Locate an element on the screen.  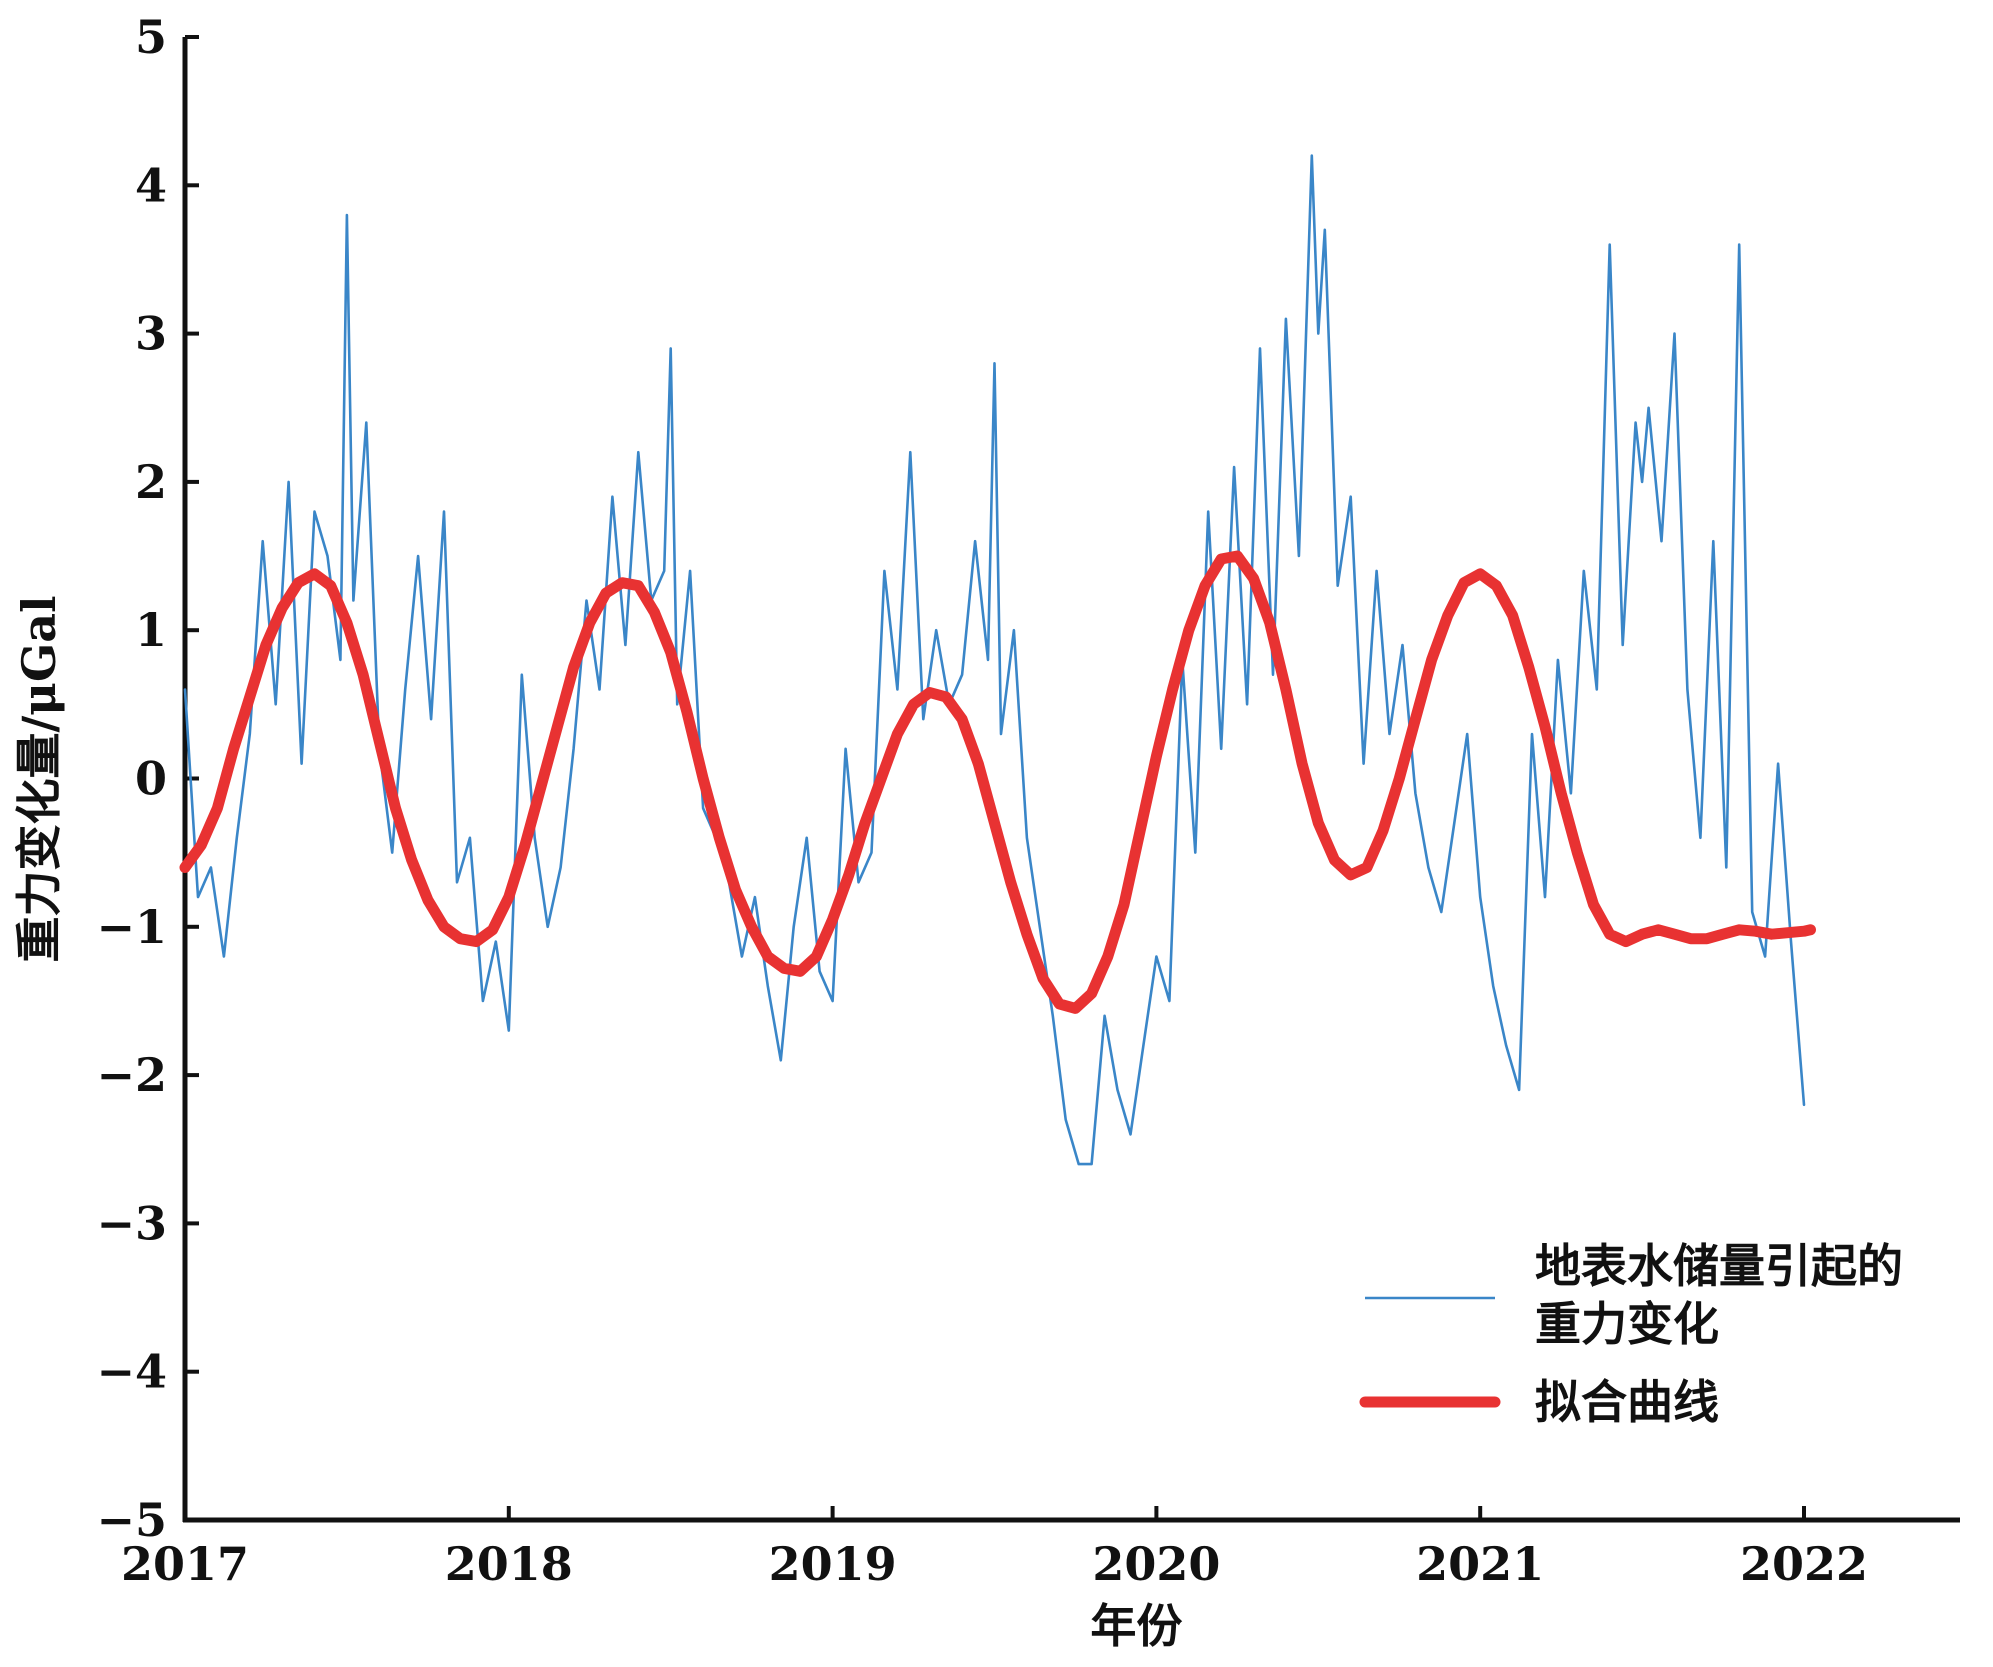
legend: 地表水储量引起的 重力变化 拟合曲线 is located at coordinates (1631, 1334).